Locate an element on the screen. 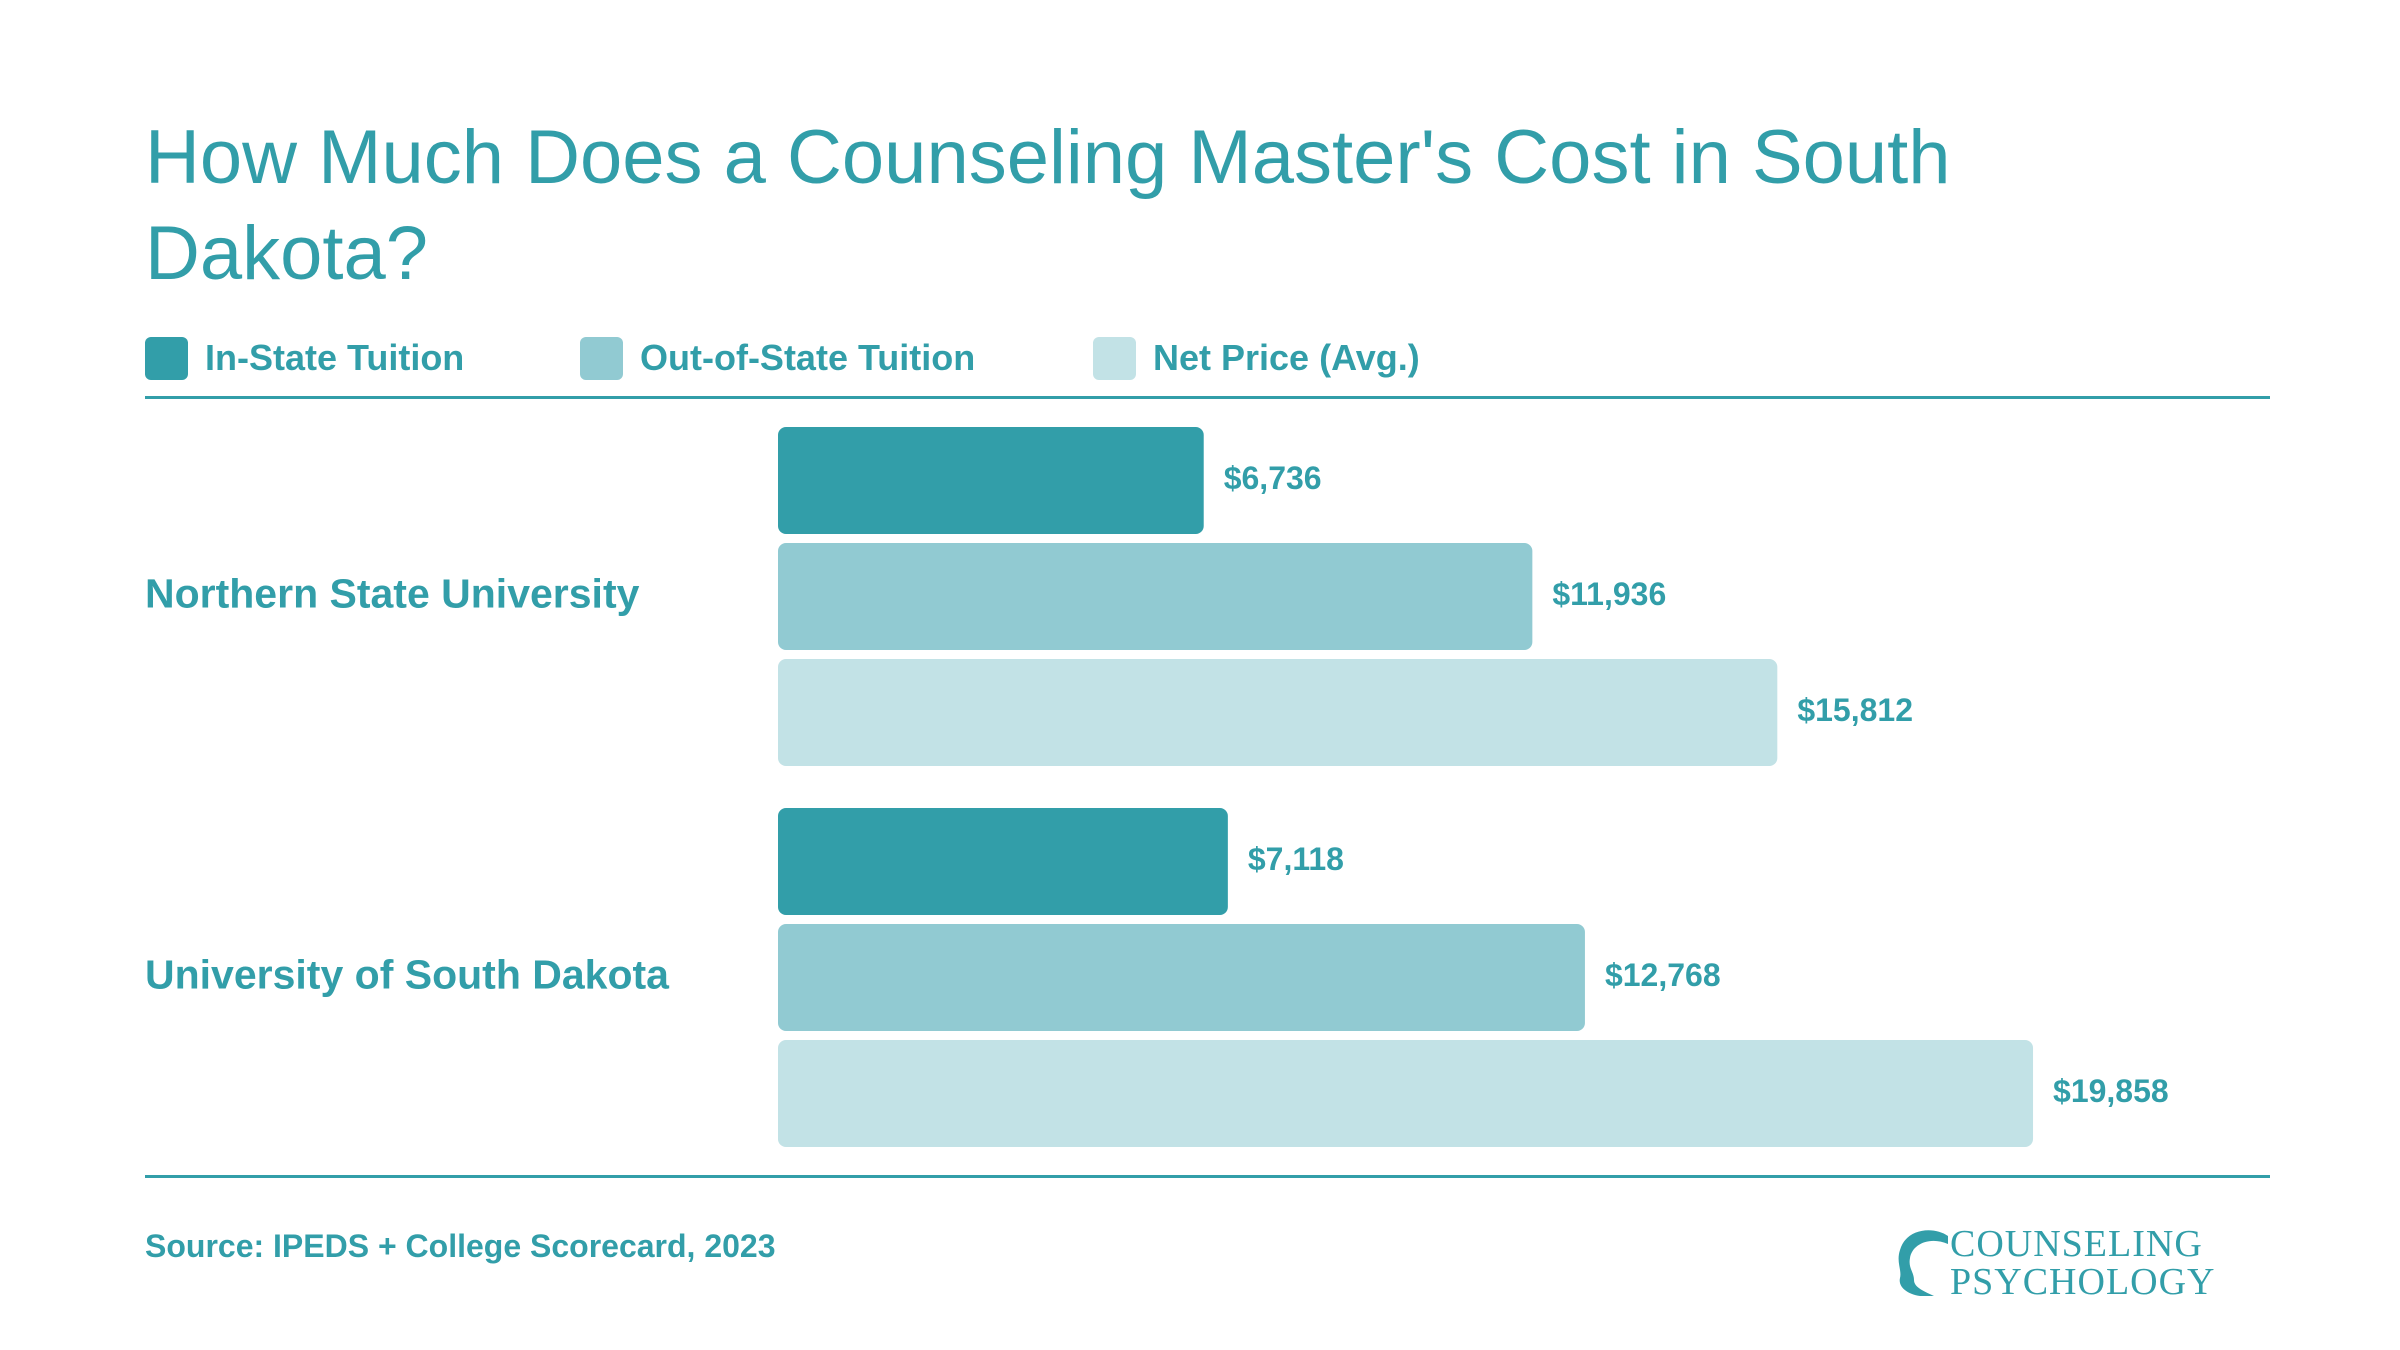  category-label-northern-state-university: Northern State University is located at coordinates (392, 593).